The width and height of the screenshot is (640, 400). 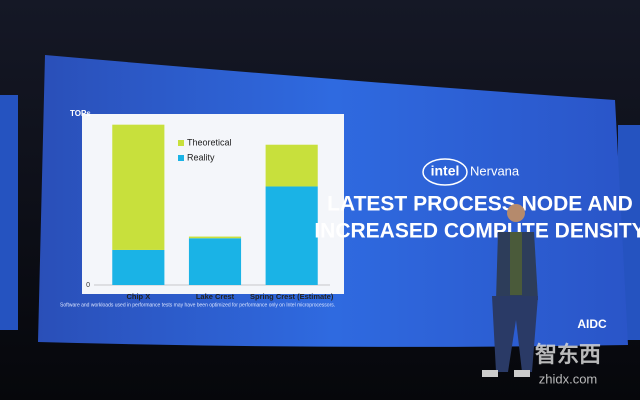 What do you see at coordinates (568, 378) in the screenshot?
I see `watermark-url: zhidx.com` at bounding box center [568, 378].